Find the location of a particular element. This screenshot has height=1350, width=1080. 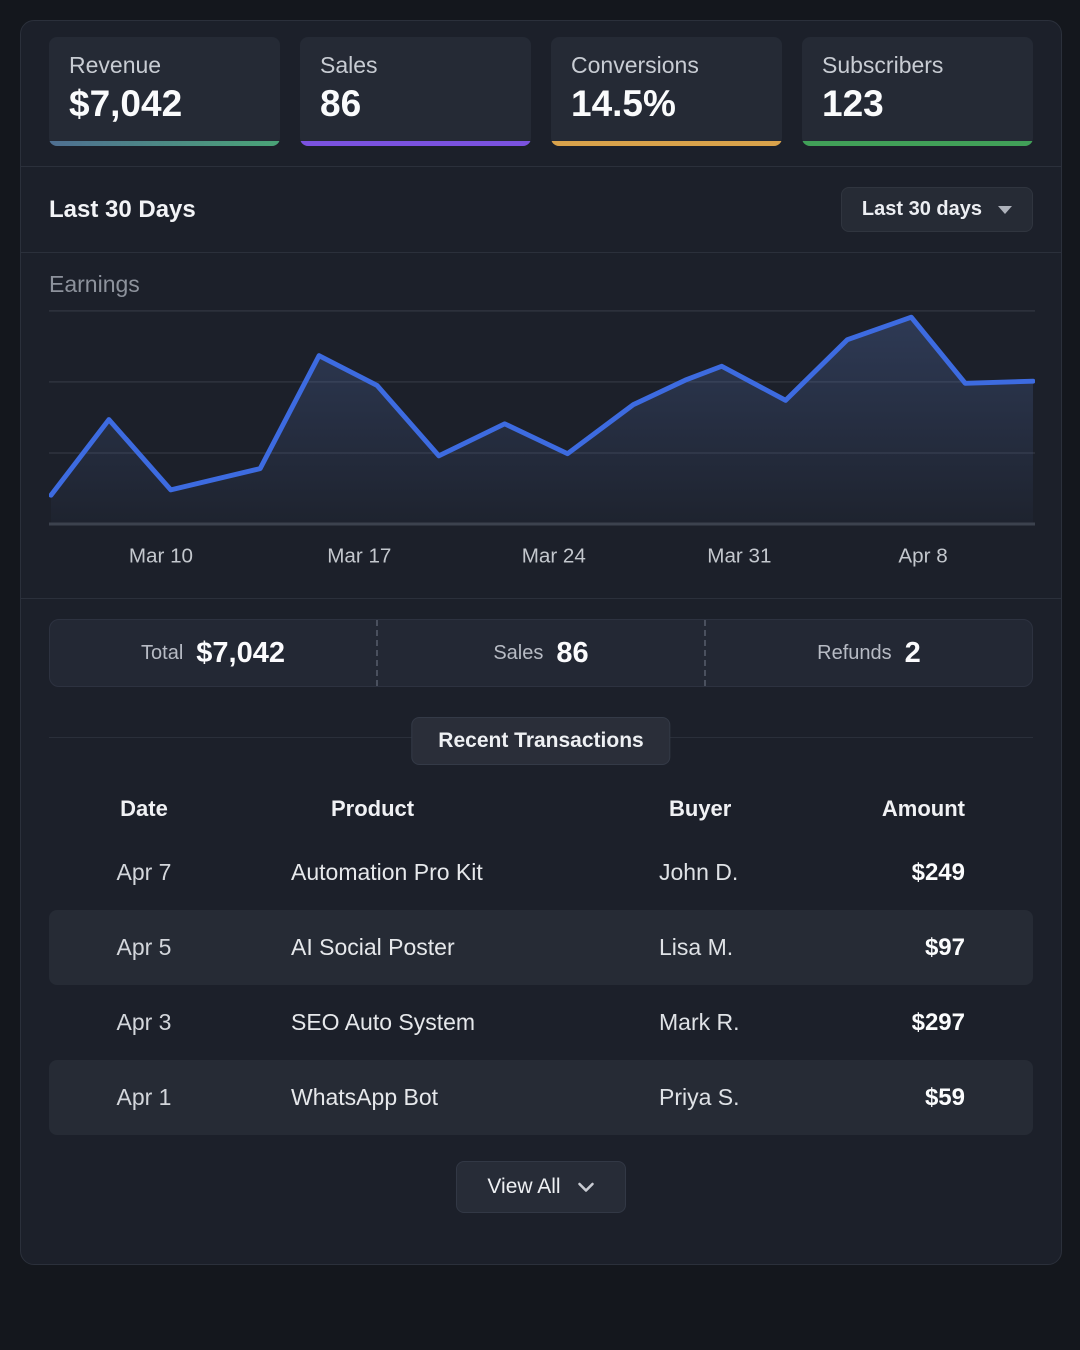

x-tick-label: Apr 8 is located at coordinates (922, 555).